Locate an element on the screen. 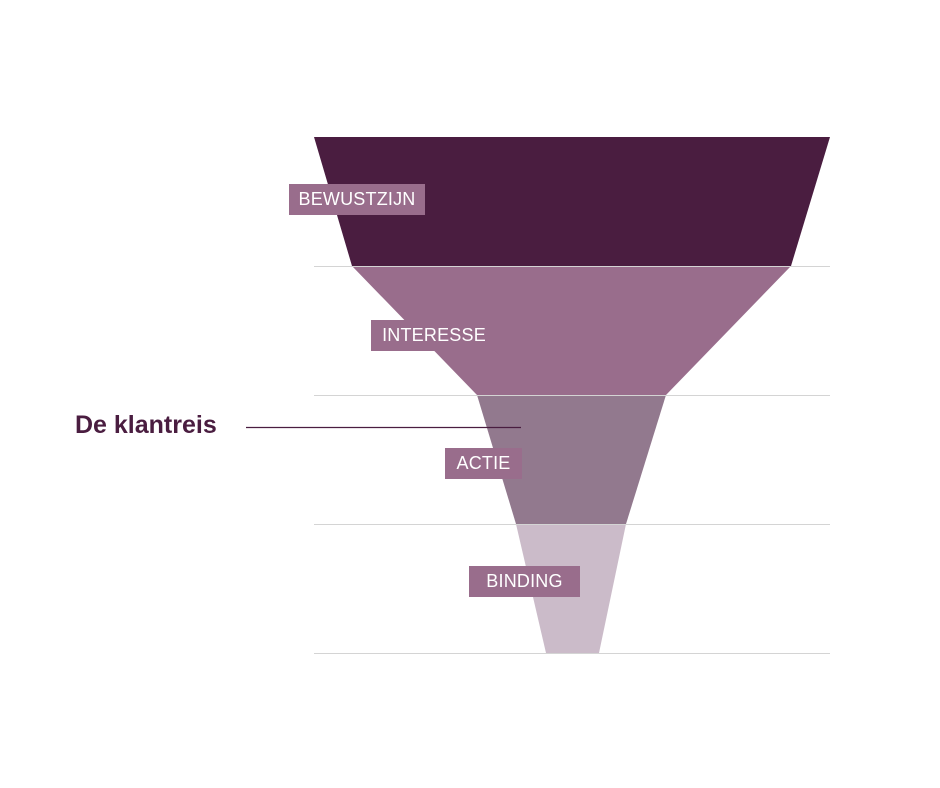 This screenshot has width=940, height=788. stage-label-interesse: INTERESSE is located at coordinates (434, 335).